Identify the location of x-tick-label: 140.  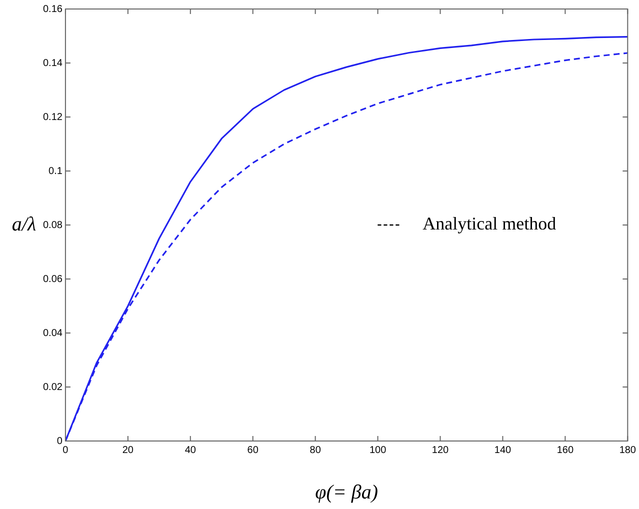
(503, 450).